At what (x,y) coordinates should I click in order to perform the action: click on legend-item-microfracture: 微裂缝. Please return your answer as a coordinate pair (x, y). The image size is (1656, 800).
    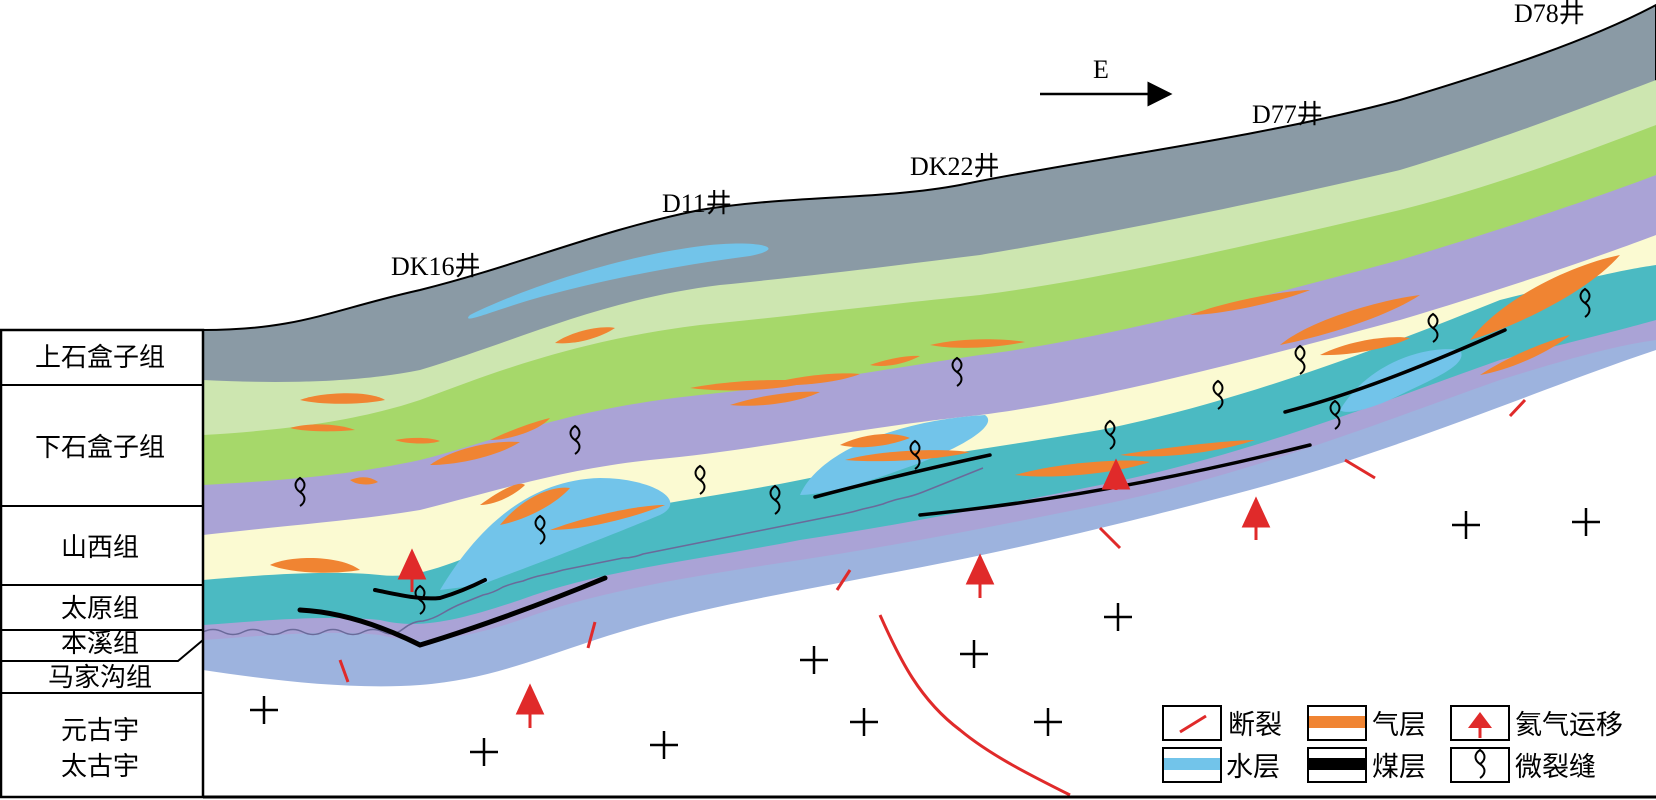
    Looking at the image, I should click on (1523, 765).